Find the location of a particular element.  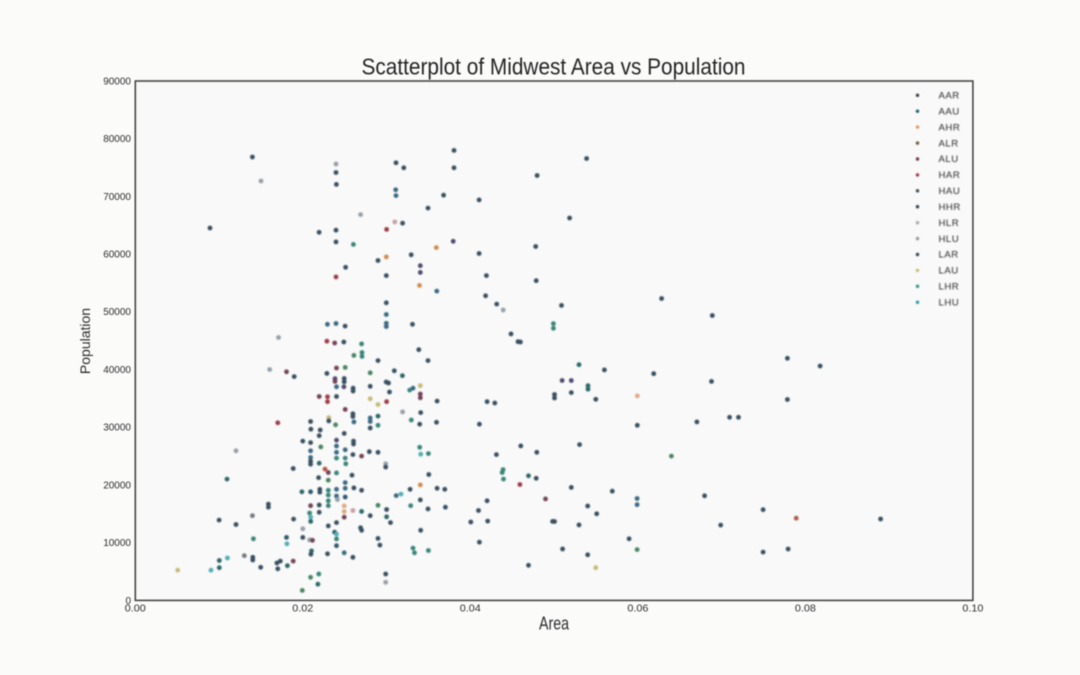

svg-text: 50000 is located at coordinates (117, 312).